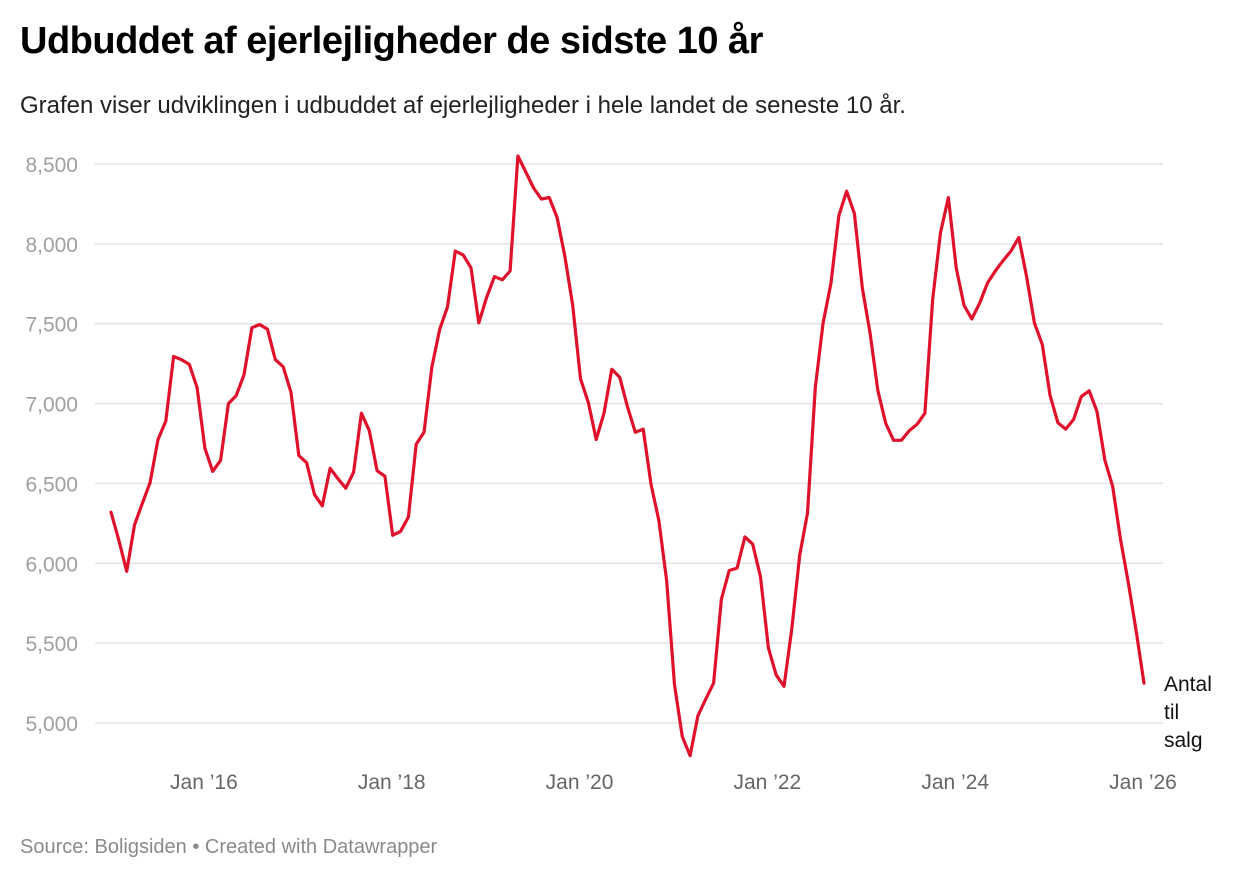 The image size is (1240, 882). Describe the element at coordinates (51, 484) in the screenshot. I see `y-tick-label: 6,500` at that location.